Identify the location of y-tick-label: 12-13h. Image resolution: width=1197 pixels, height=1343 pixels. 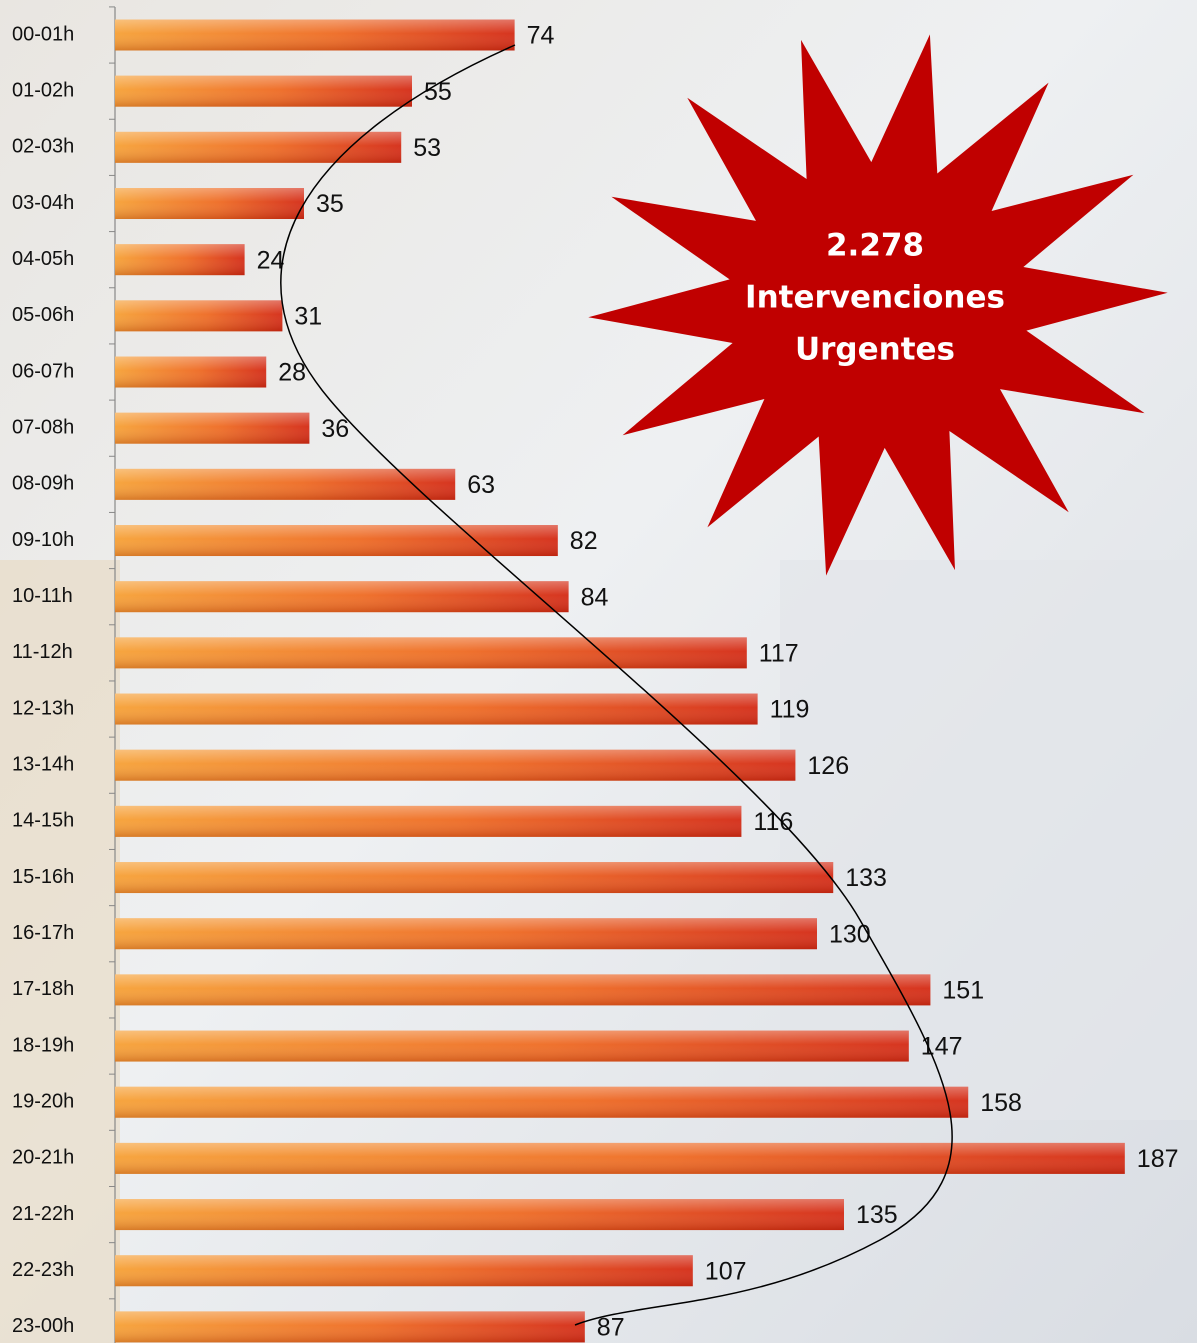
(43, 708).